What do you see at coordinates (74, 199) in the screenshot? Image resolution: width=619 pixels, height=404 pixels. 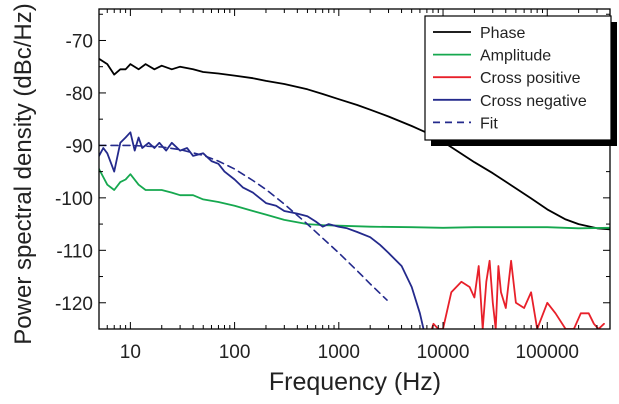 I see `y-tick-label: -100` at bounding box center [74, 199].